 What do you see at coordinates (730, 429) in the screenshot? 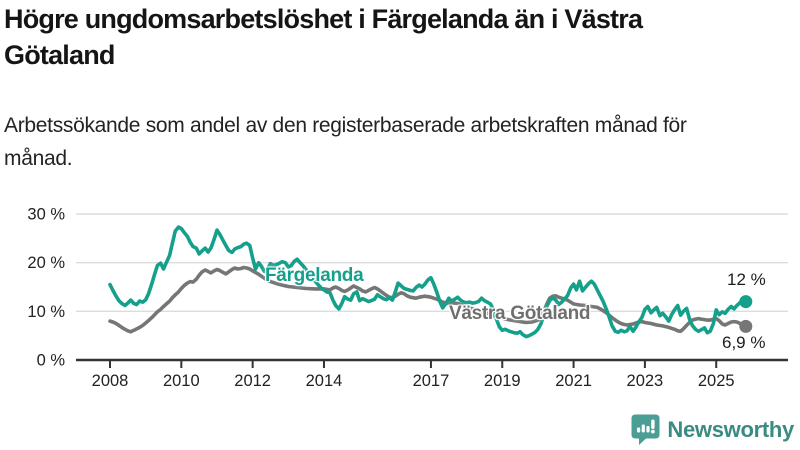
I see `brand-name: Newsworthy` at bounding box center [730, 429].